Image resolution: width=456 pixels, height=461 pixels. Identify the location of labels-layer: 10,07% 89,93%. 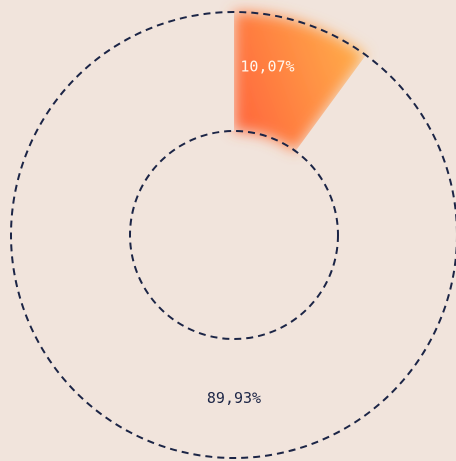
(251, 232).